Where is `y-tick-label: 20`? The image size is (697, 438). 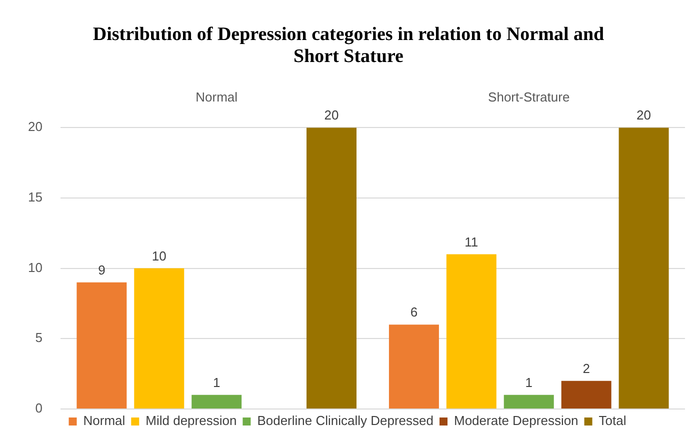 y-tick-label: 20 is located at coordinates (35, 126).